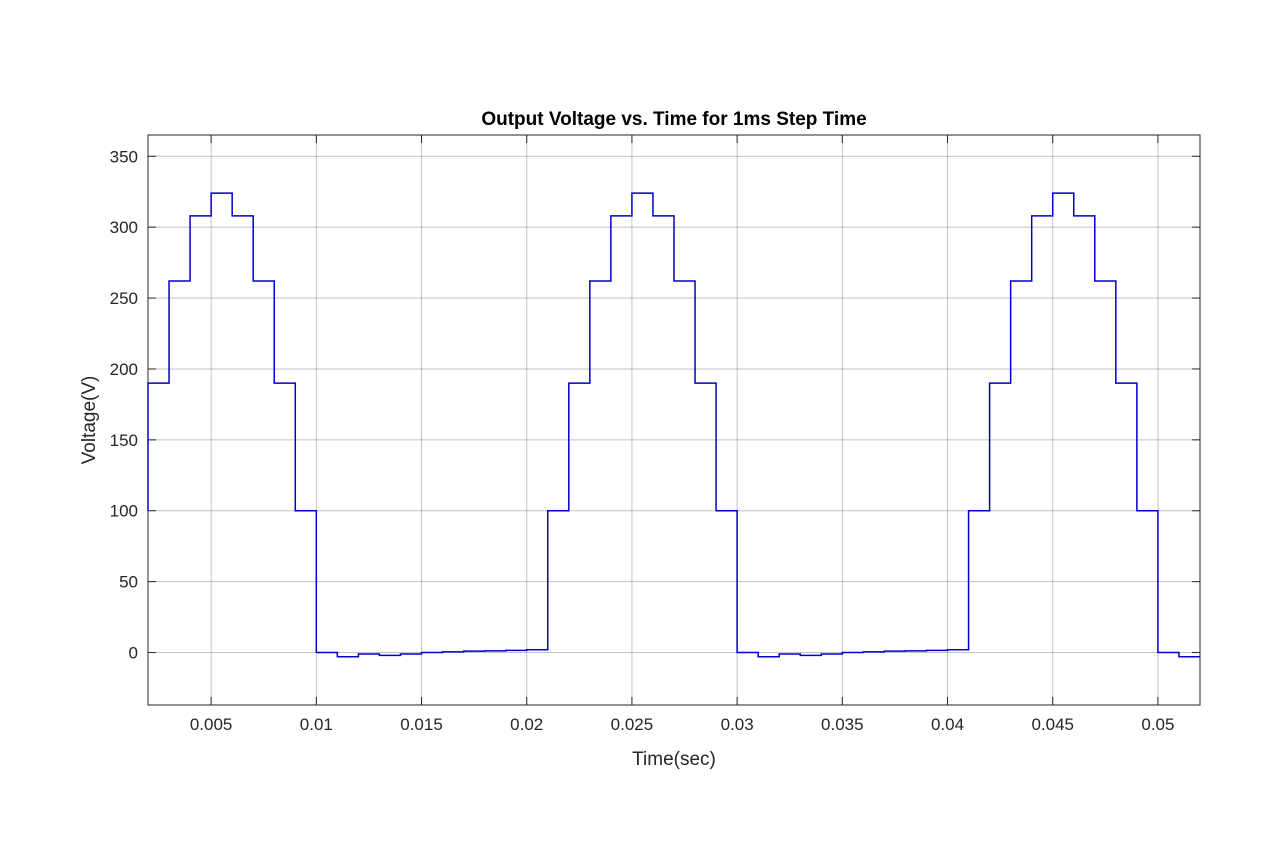 Image resolution: width=1278 pixels, height=844 pixels. What do you see at coordinates (124, 227) in the screenshot?
I see `y-tick-label: 300` at bounding box center [124, 227].